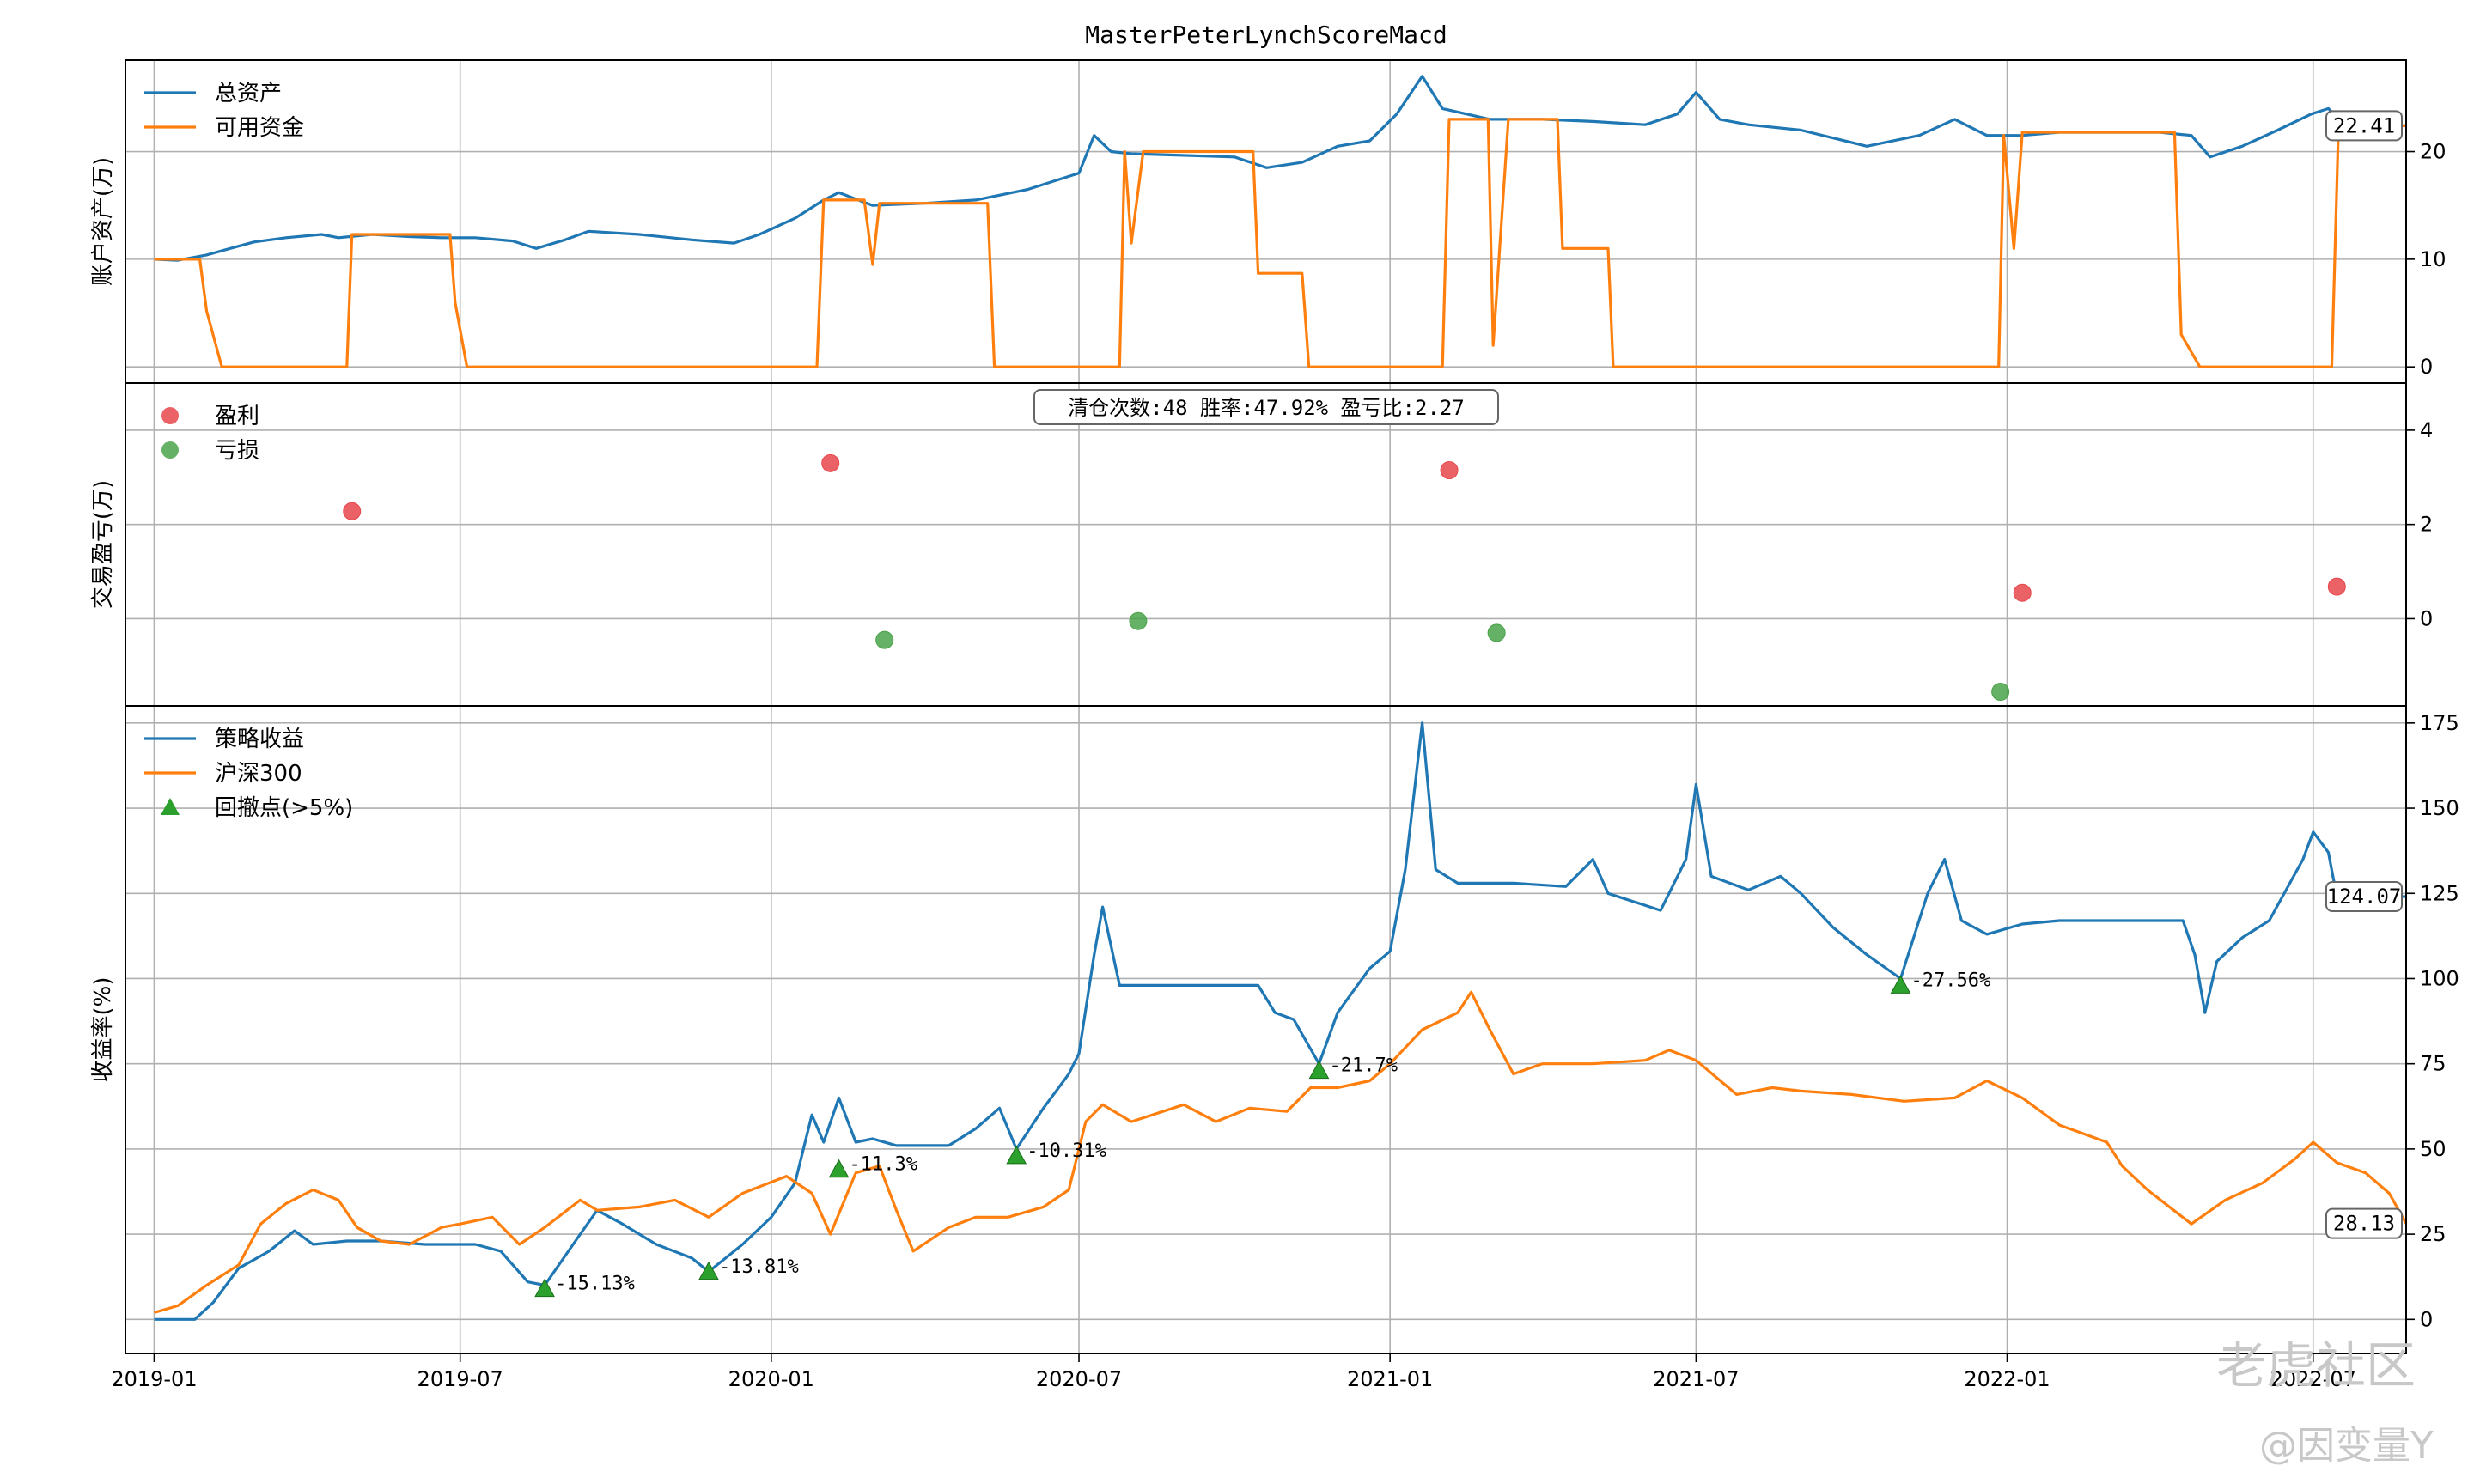 The image size is (2474, 1484). I want to click on y-tick-label: 20, so click(2433, 152).